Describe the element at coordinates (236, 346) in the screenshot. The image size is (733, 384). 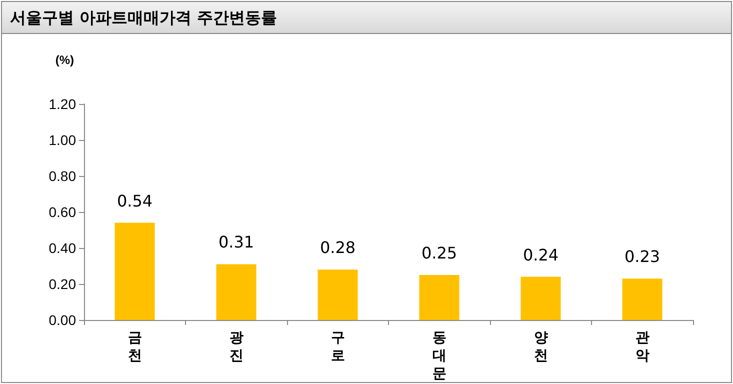
I see `x-tick-label: 광진` at that location.